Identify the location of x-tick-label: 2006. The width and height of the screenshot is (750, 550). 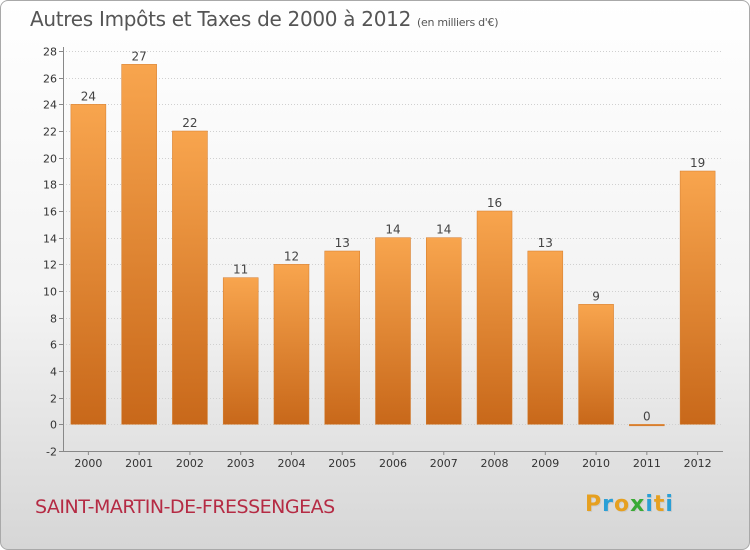
(393, 463).